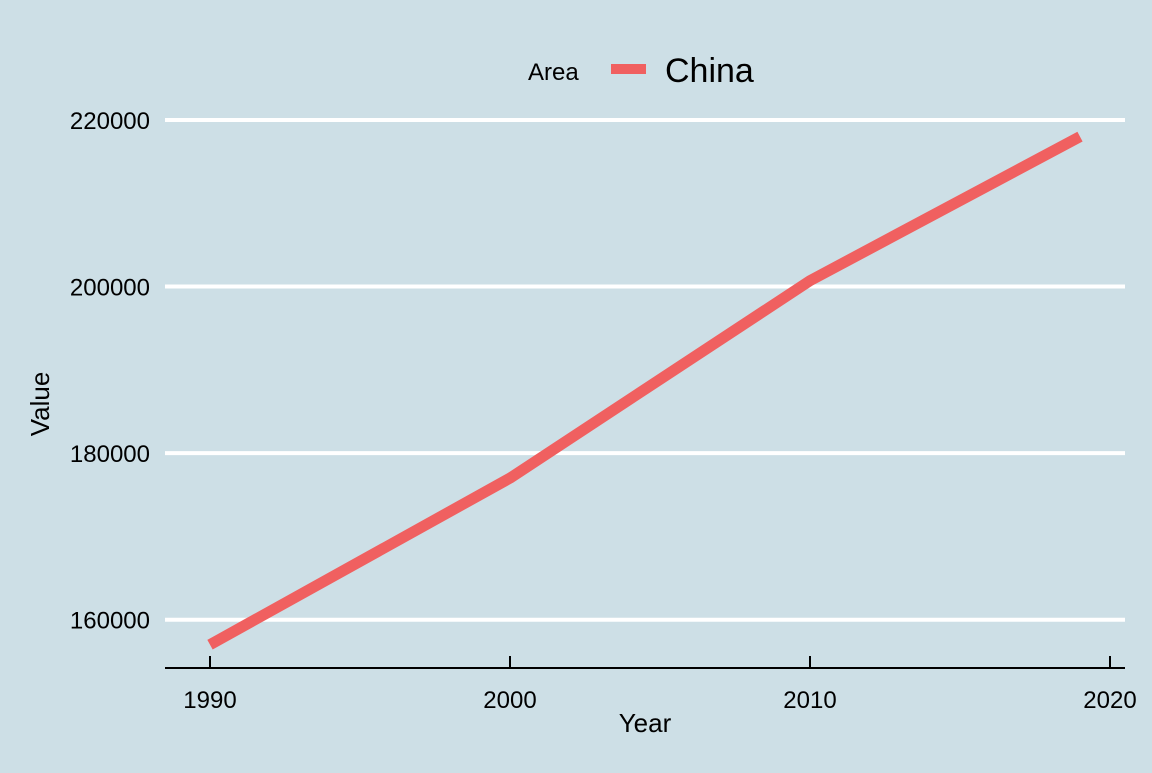 The image size is (1152, 773). What do you see at coordinates (509, 700) in the screenshot?
I see `x-tick-label-2000: 2000` at bounding box center [509, 700].